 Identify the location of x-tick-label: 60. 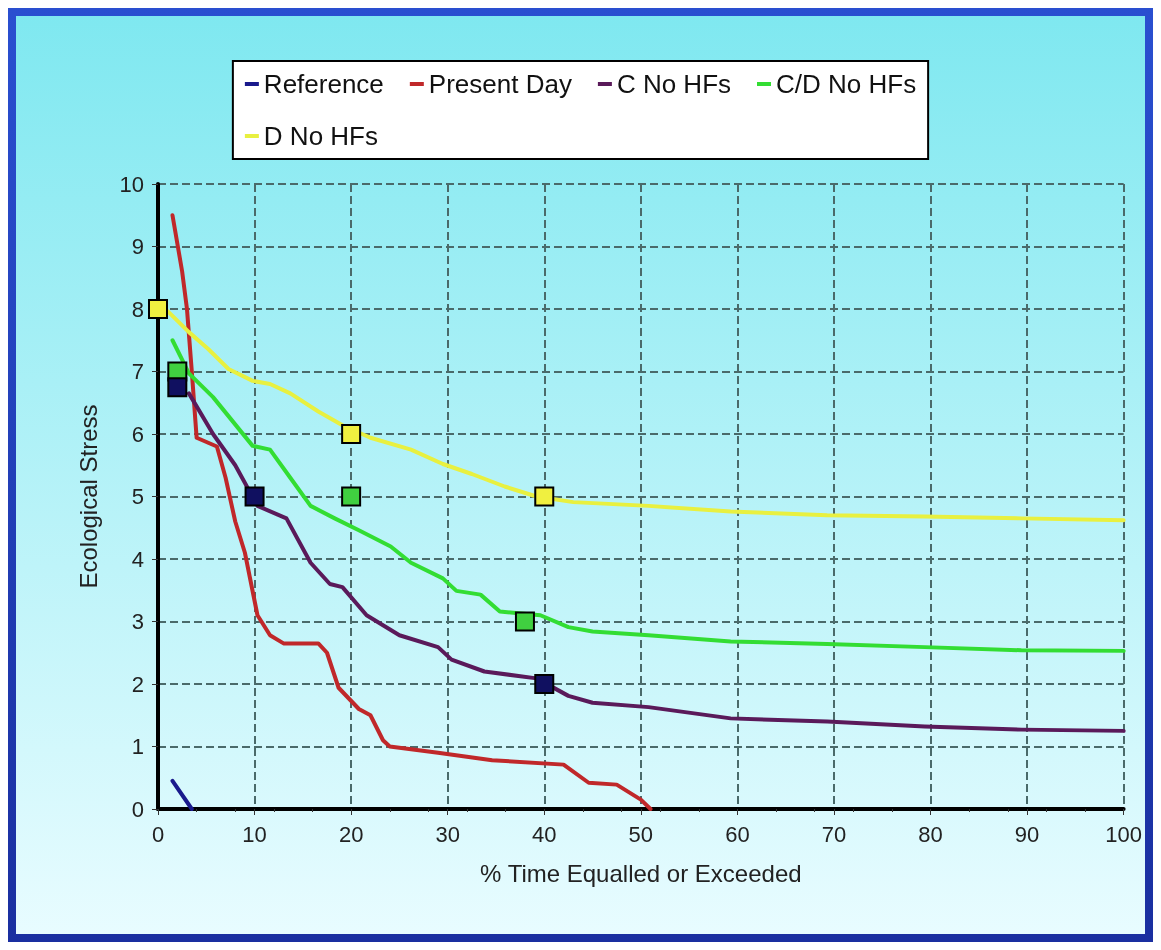
(737, 834).